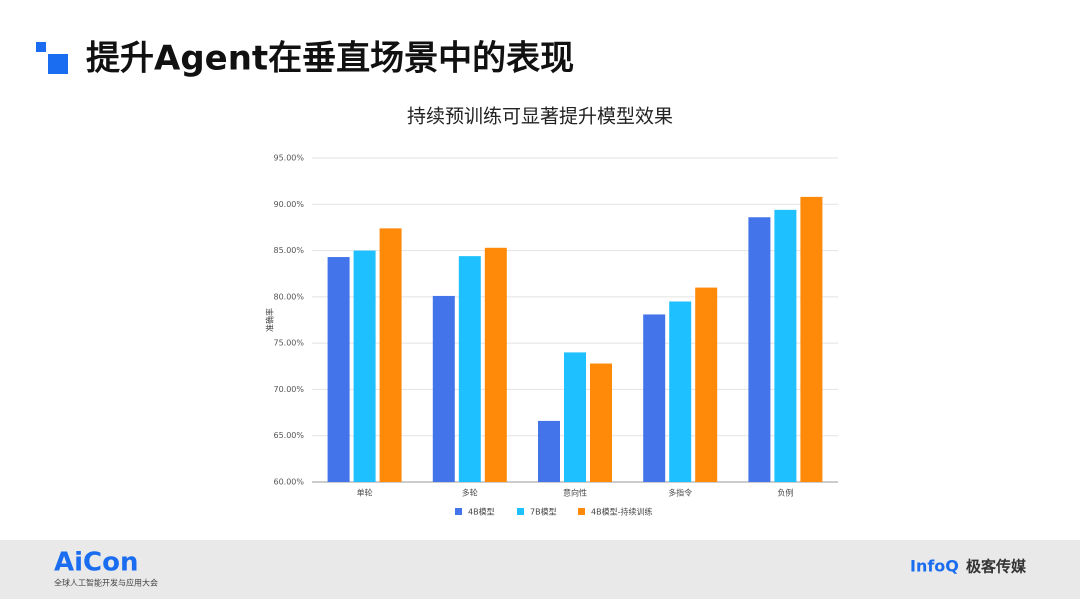 Image resolution: width=1080 pixels, height=599 pixels. Describe the element at coordinates (996, 567) in the screenshot. I see `footer-text: 极客传媒` at that location.